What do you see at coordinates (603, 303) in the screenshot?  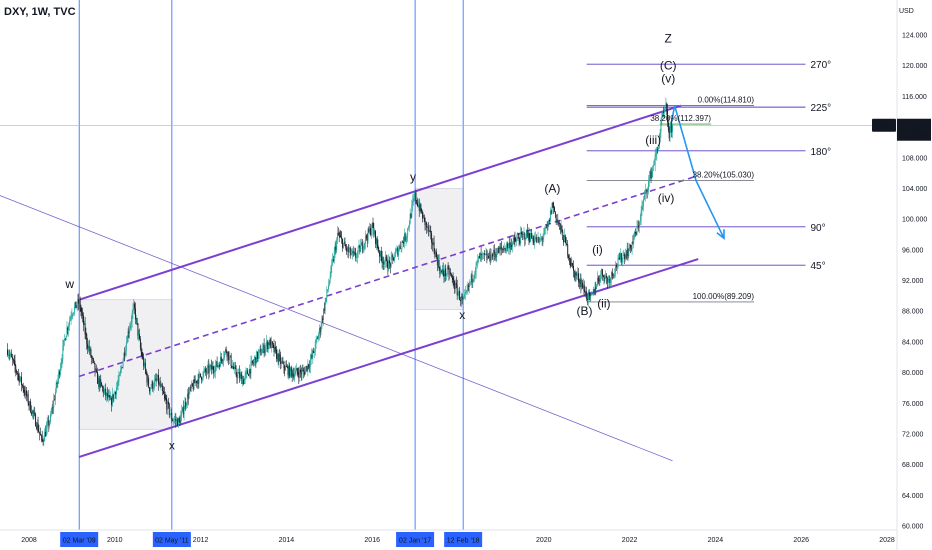 I see `wave-label-8: (ii)` at bounding box center [603, 303].